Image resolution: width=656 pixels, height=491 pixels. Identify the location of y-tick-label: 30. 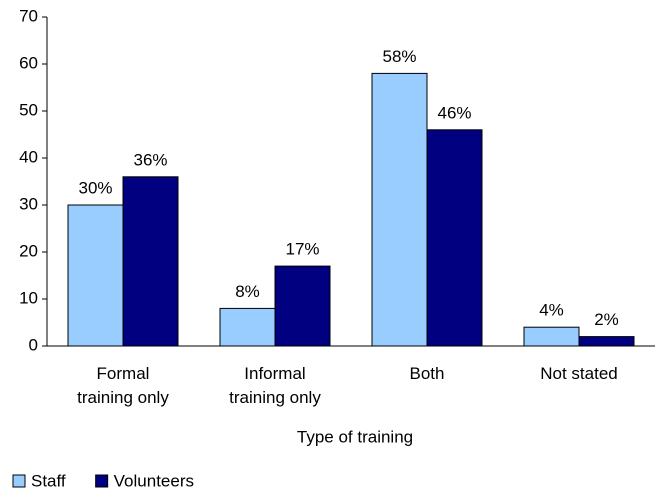
(28, 203).